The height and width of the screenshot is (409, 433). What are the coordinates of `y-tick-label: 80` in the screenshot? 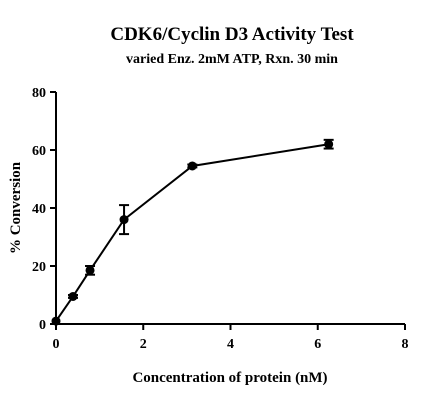 It's located at (39, 93).